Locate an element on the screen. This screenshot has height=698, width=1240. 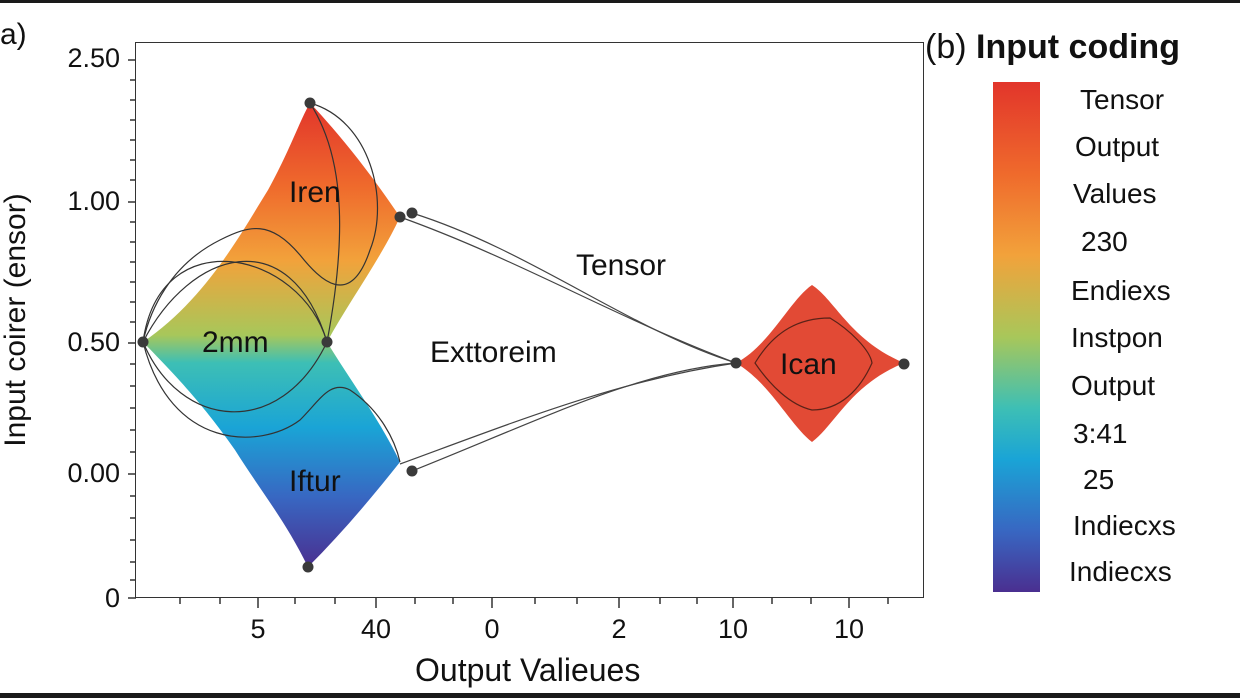
panel-b-letter: (b) is located at coordinates (946, 47).